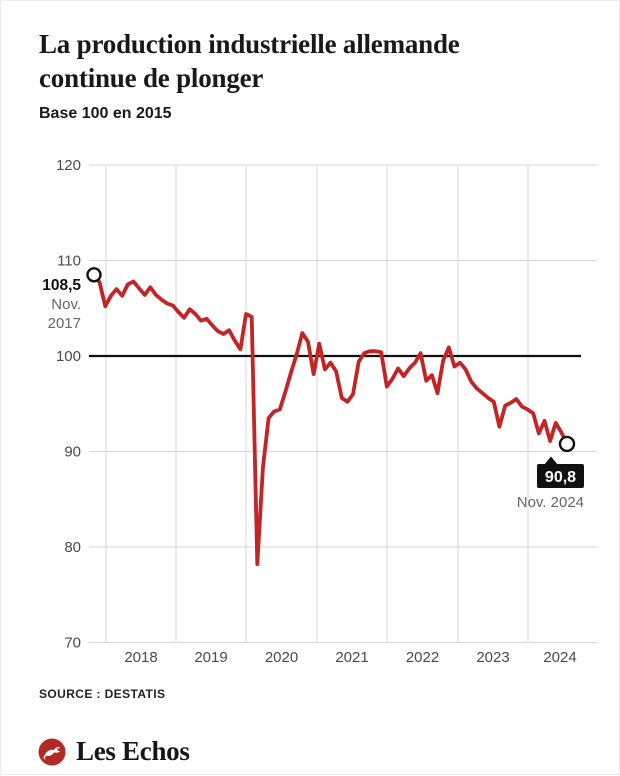 The height and width of the screenshot is (776, 620). I want to click on start-annotation: 108,5 Nov. 2017, so click(61, 304).